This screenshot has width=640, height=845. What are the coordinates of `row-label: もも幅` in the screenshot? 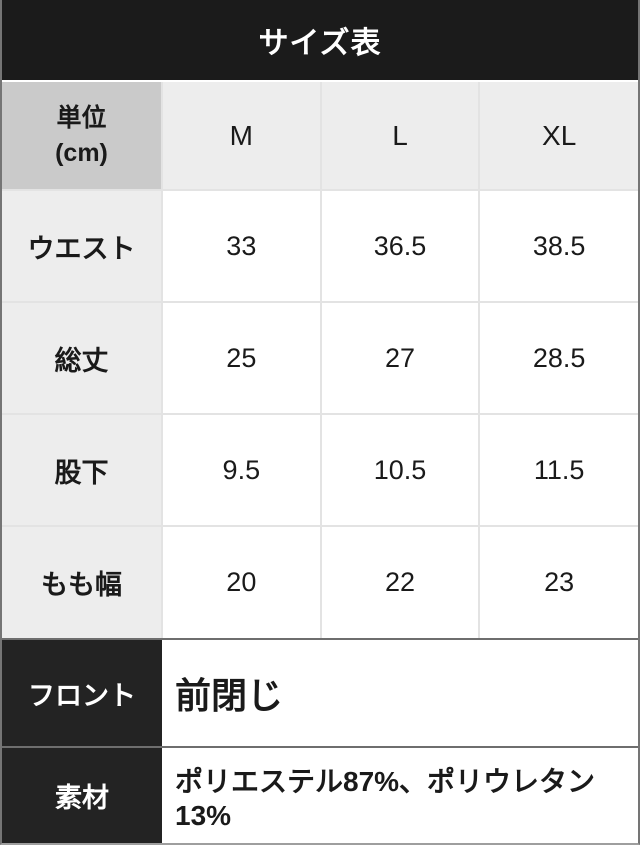 It's located at (82, 581).